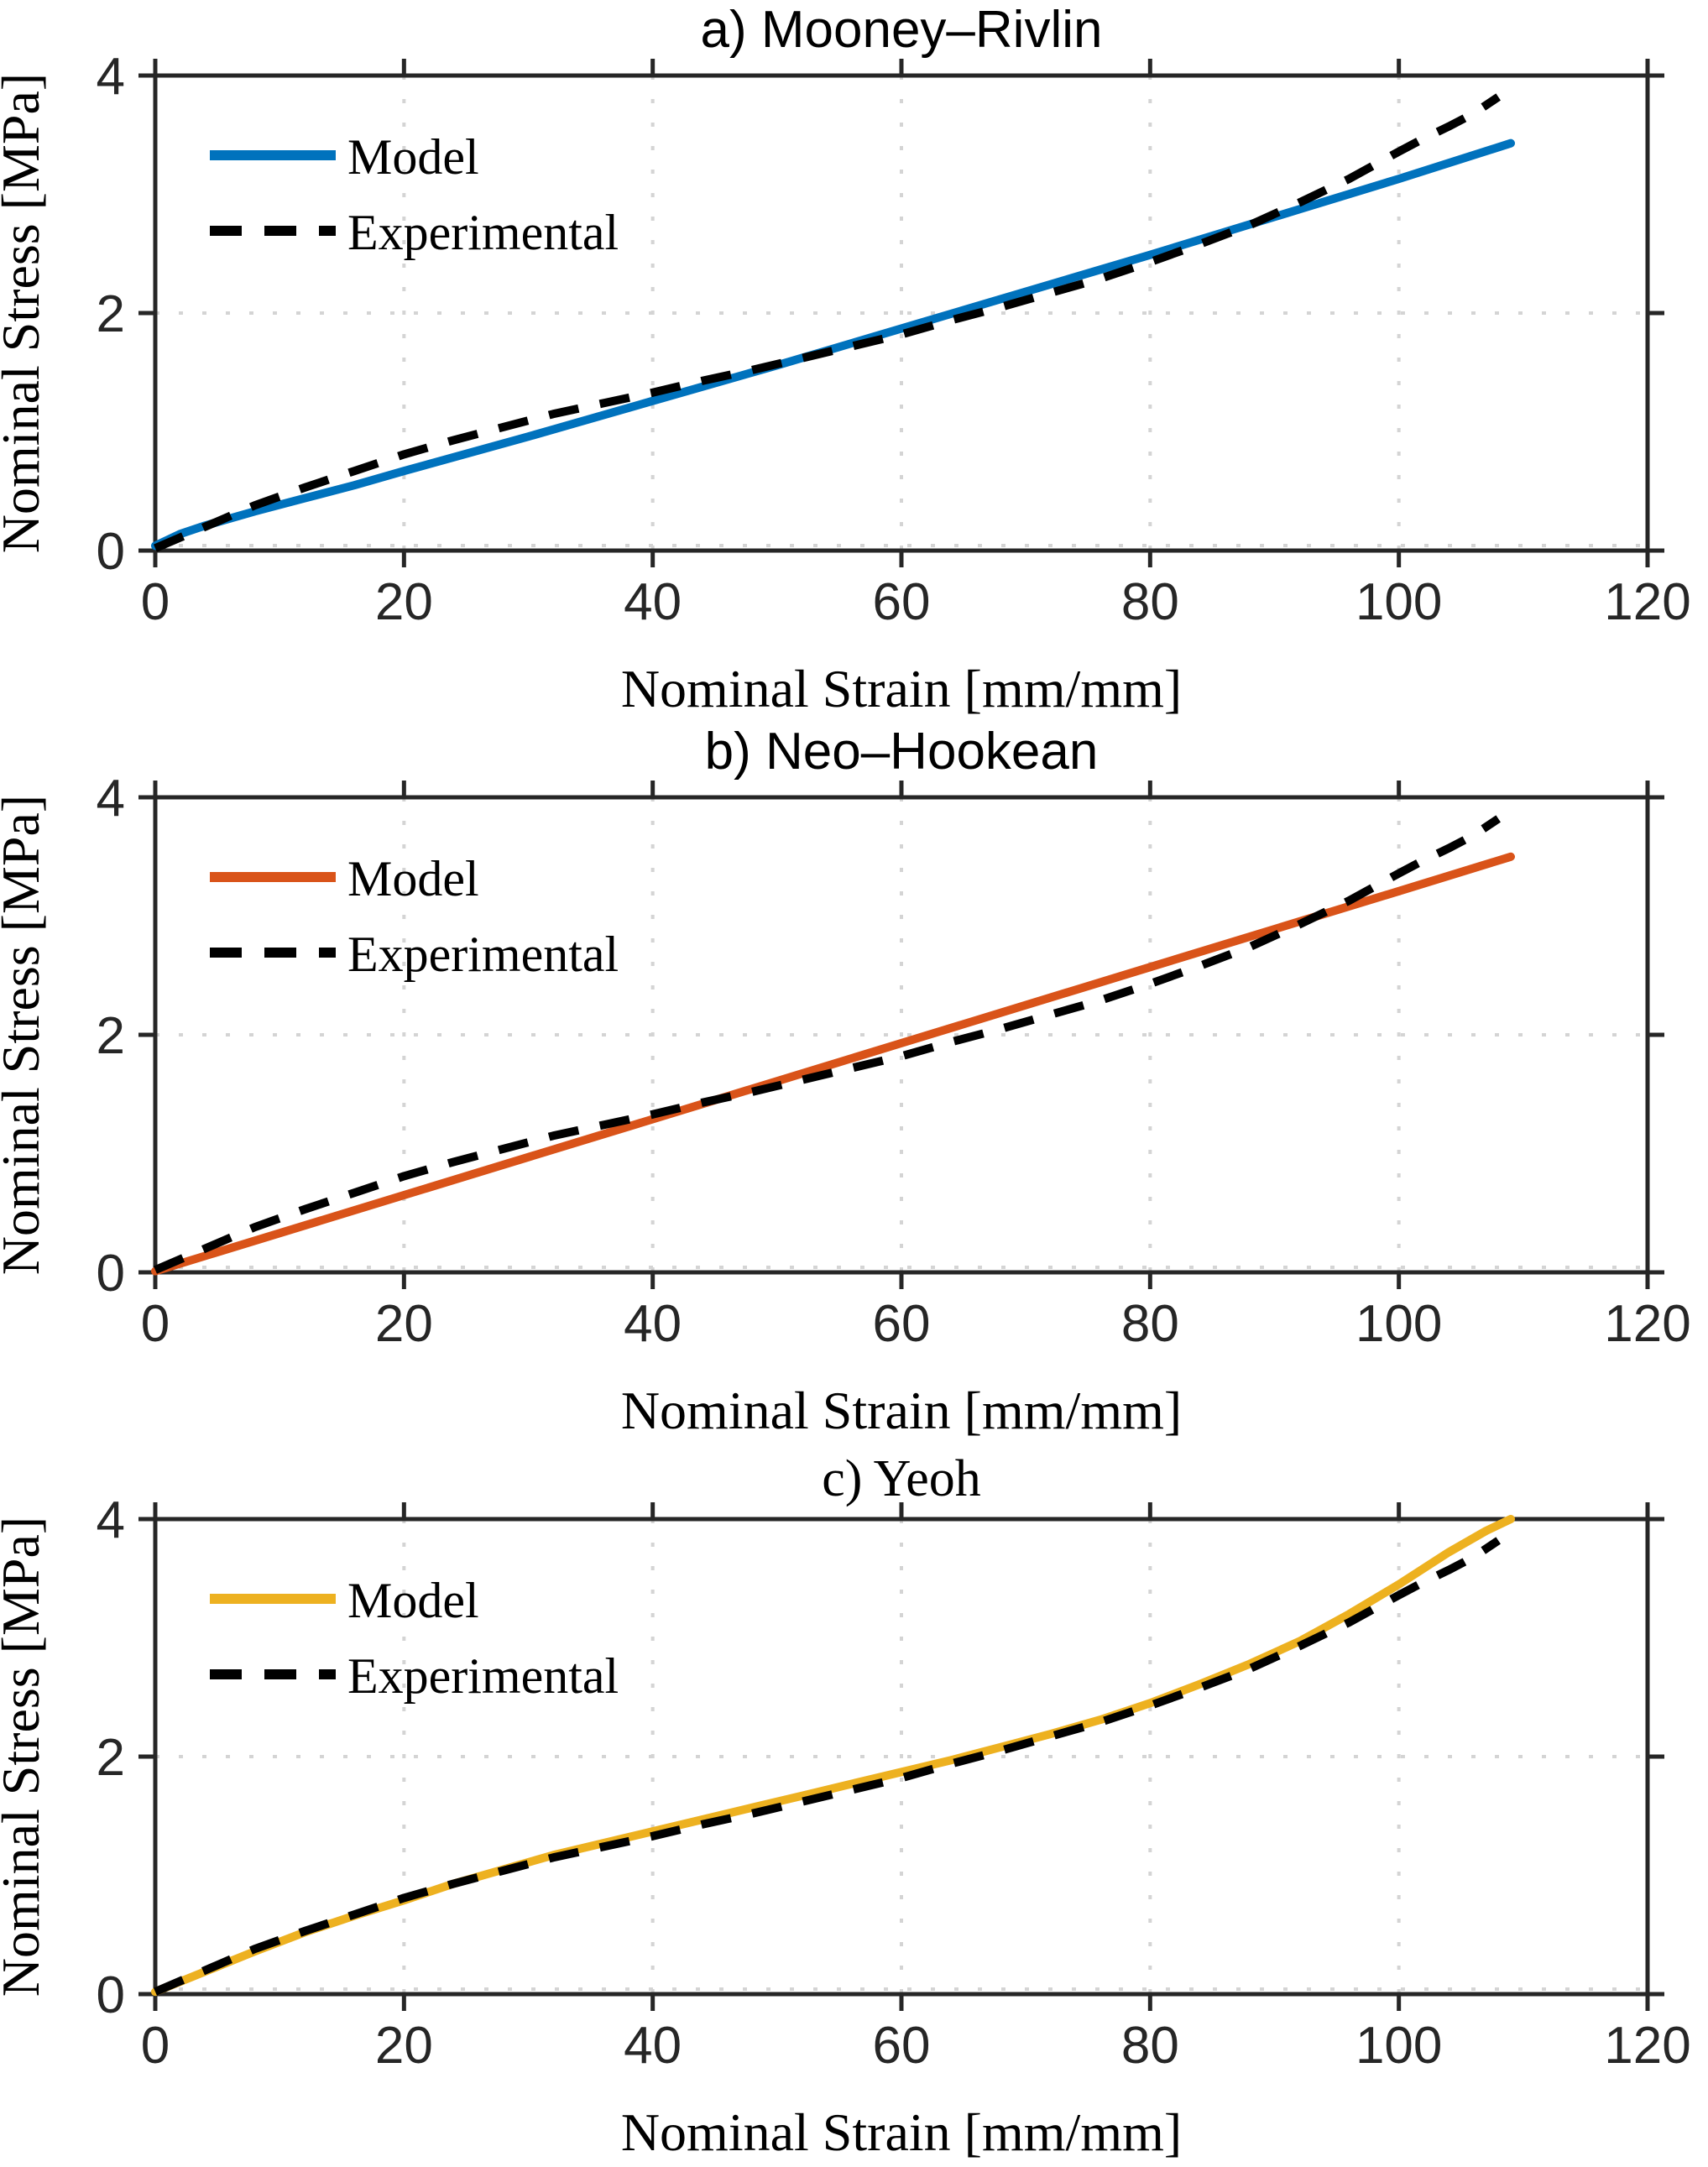 Image resolution: width=1708 pixels, height=2167 pixels. What do you see at coordinates (902, 30) in the screenshot?
I see `panel-title: a) Mooney–Rivlin` at bounding box center [902, 30].